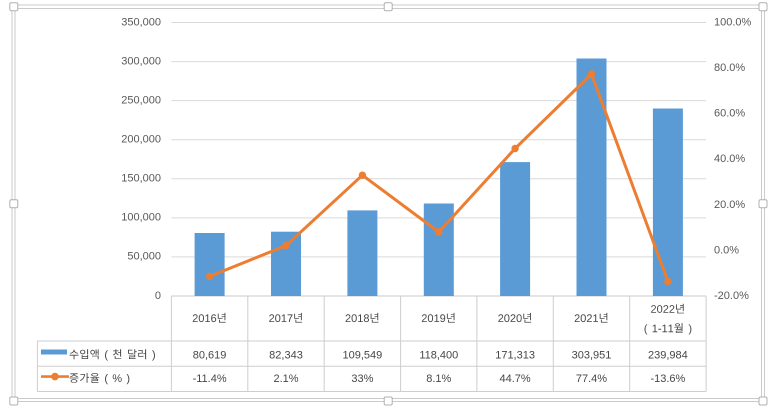 This screenshot has height=410, width=770. What do you see at coordinates (144, 257) in the screenshot?
I see `svg-text: 50,000` at bounding box center [144, 257].